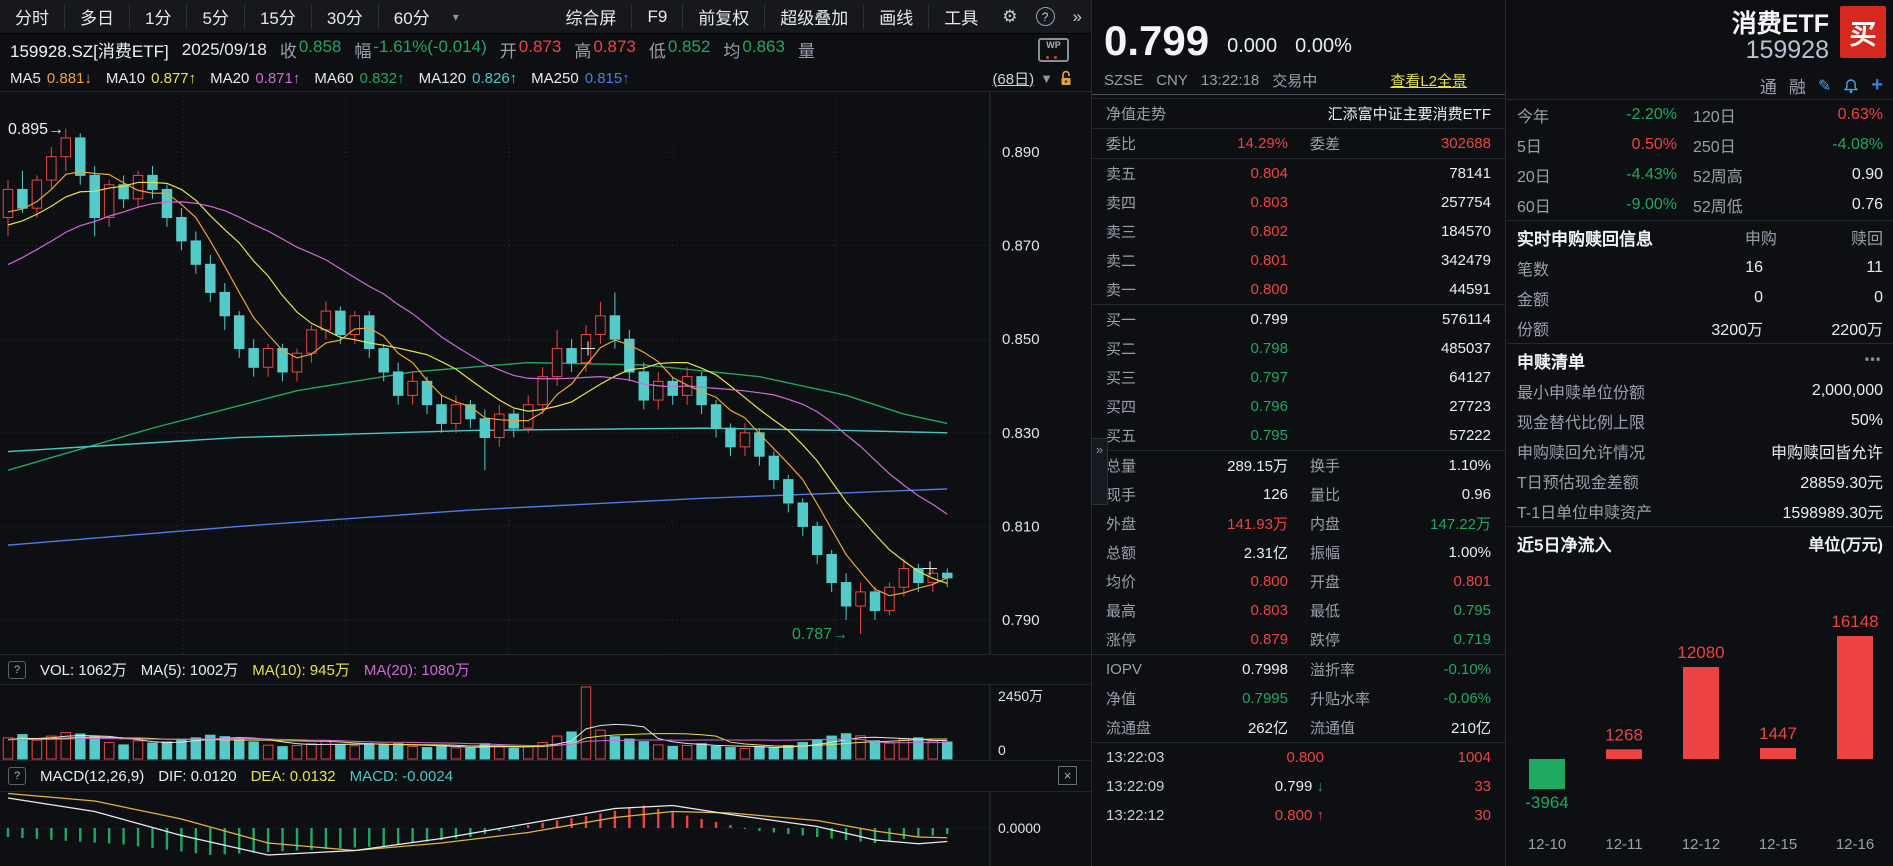  What do you see at coordinates (1873, 359) in the screenshot?
I see `more-icon: ⋯` at bounding box center [1873, 359].